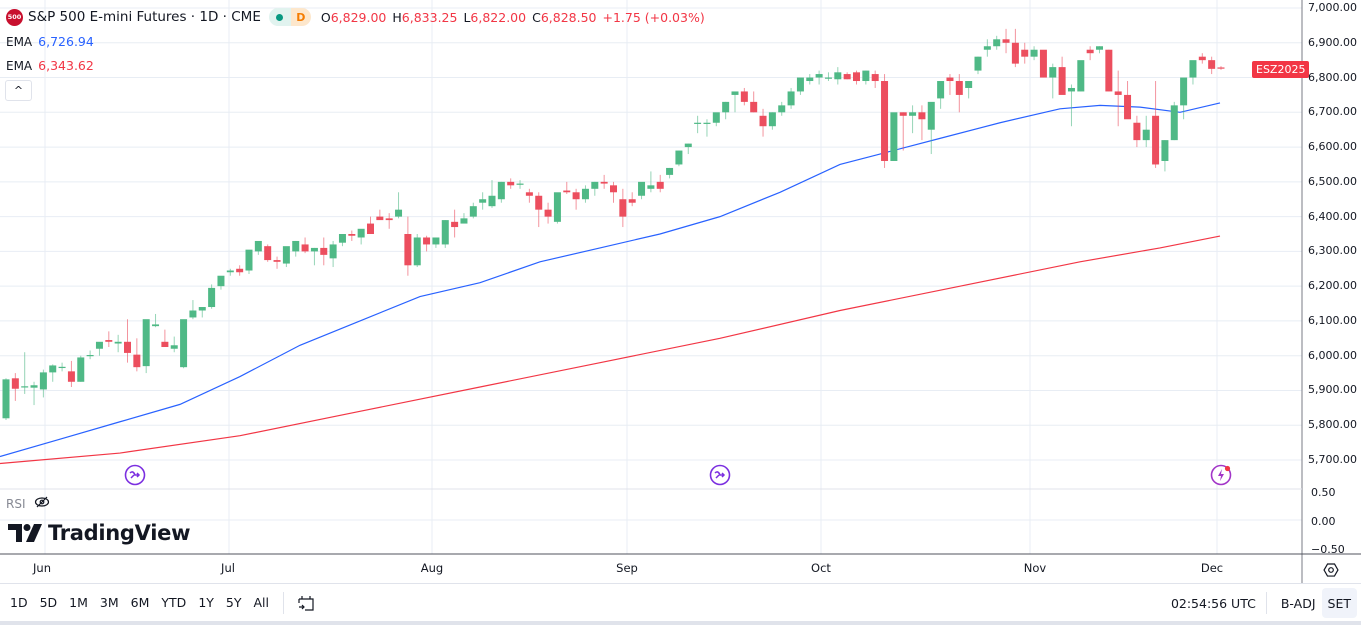 The height and width of the screenshot is (625, 1361). I want to click on utc-clock: 02:54:56 UTC, so click(1213, 603).